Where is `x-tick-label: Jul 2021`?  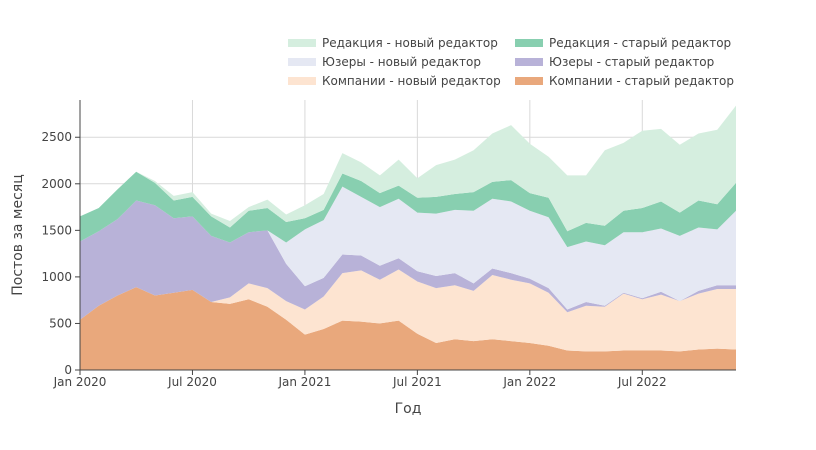
x-tick-label: Jul 2021 is located at coordinates (417, 382).